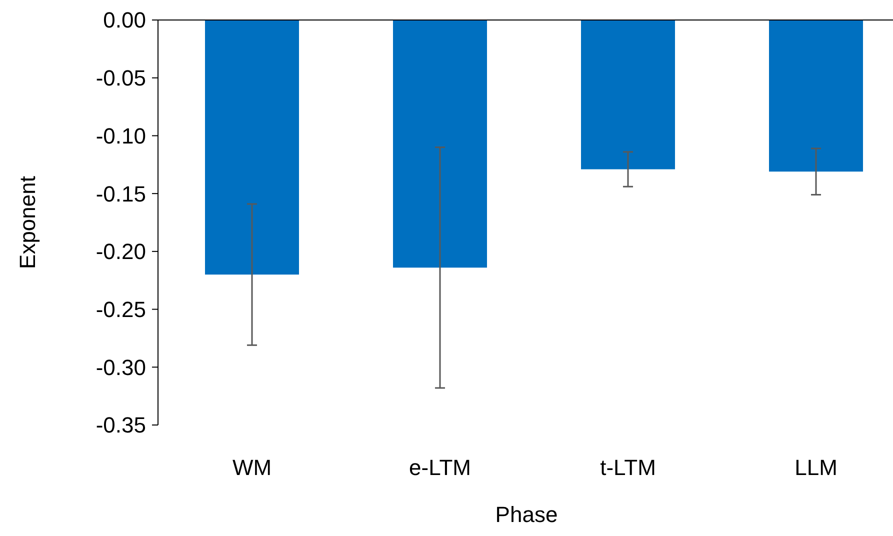 The image size is (893, 536). I want to click on y-axis-title: Exponent, so click(27, 222).